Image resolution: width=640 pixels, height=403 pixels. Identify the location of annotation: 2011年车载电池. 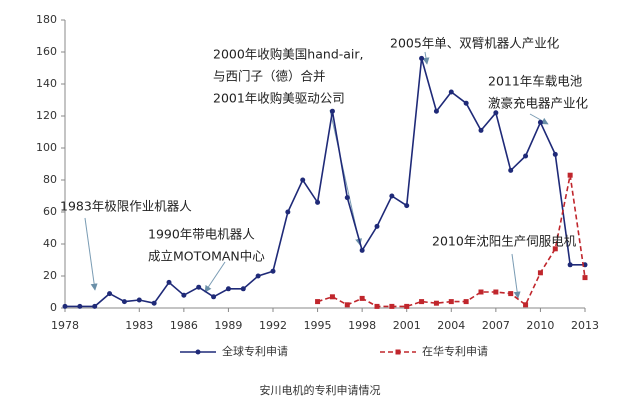
(535, 81).